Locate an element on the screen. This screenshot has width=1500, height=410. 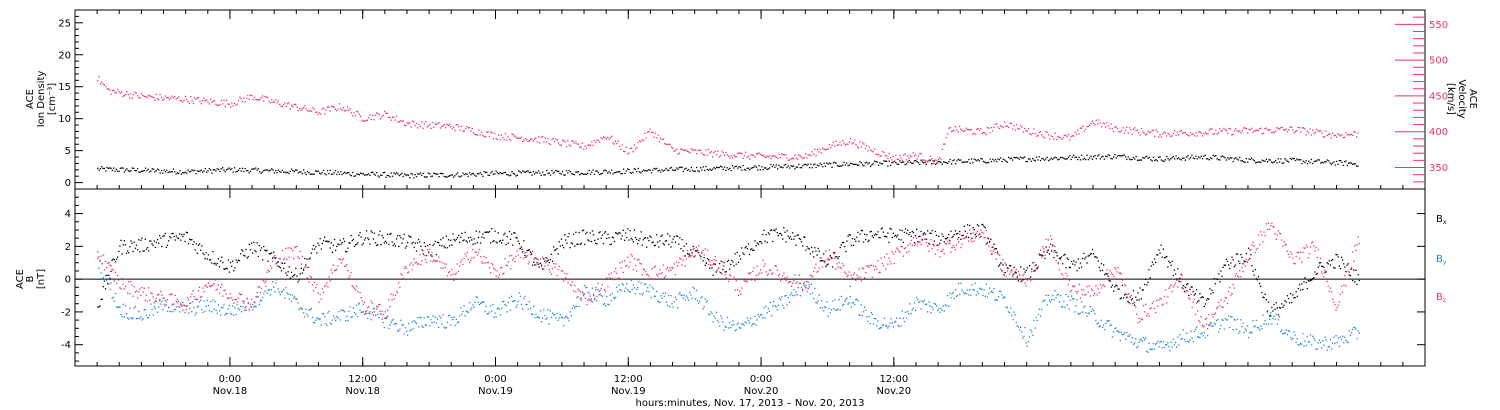
top-y2tick-label: 350 is located at coordinates (1438, 168).